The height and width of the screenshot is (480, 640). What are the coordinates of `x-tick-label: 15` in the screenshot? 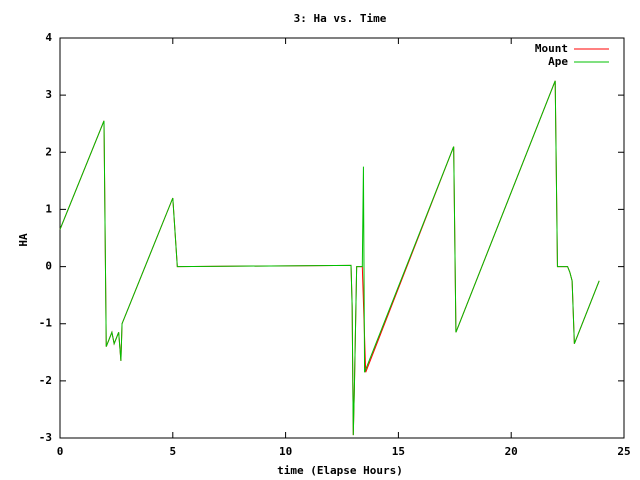 It's located at (398, 451).